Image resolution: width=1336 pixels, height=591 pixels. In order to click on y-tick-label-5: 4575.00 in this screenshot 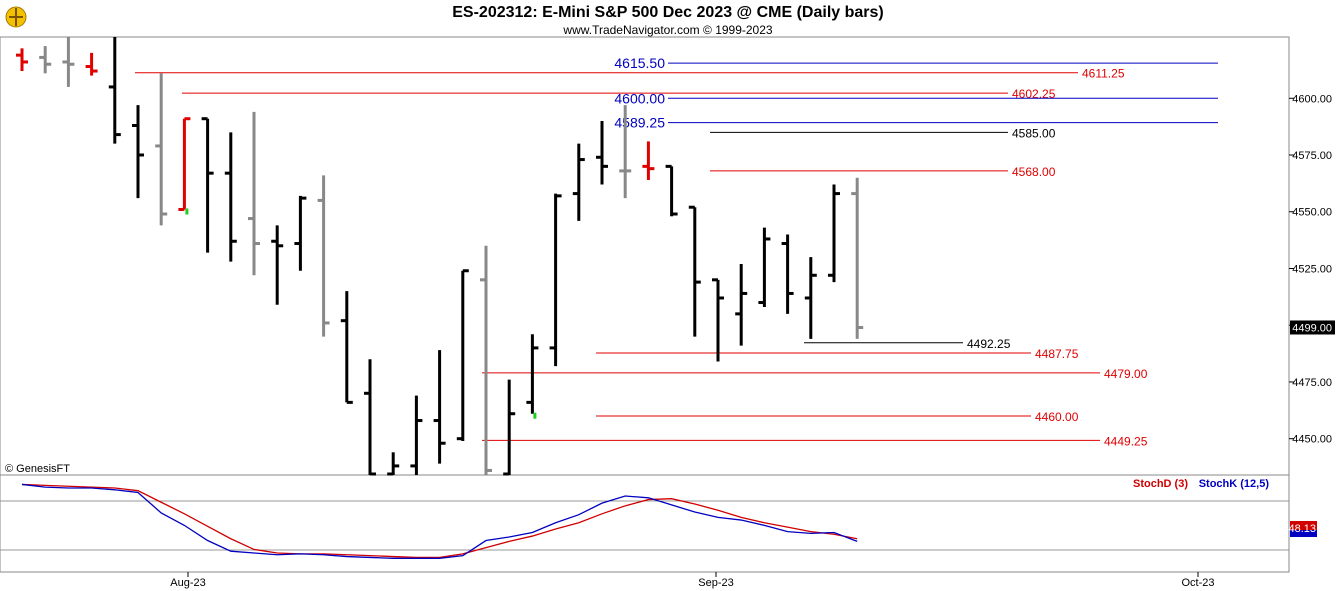, I will do `click(1312, 156)`.